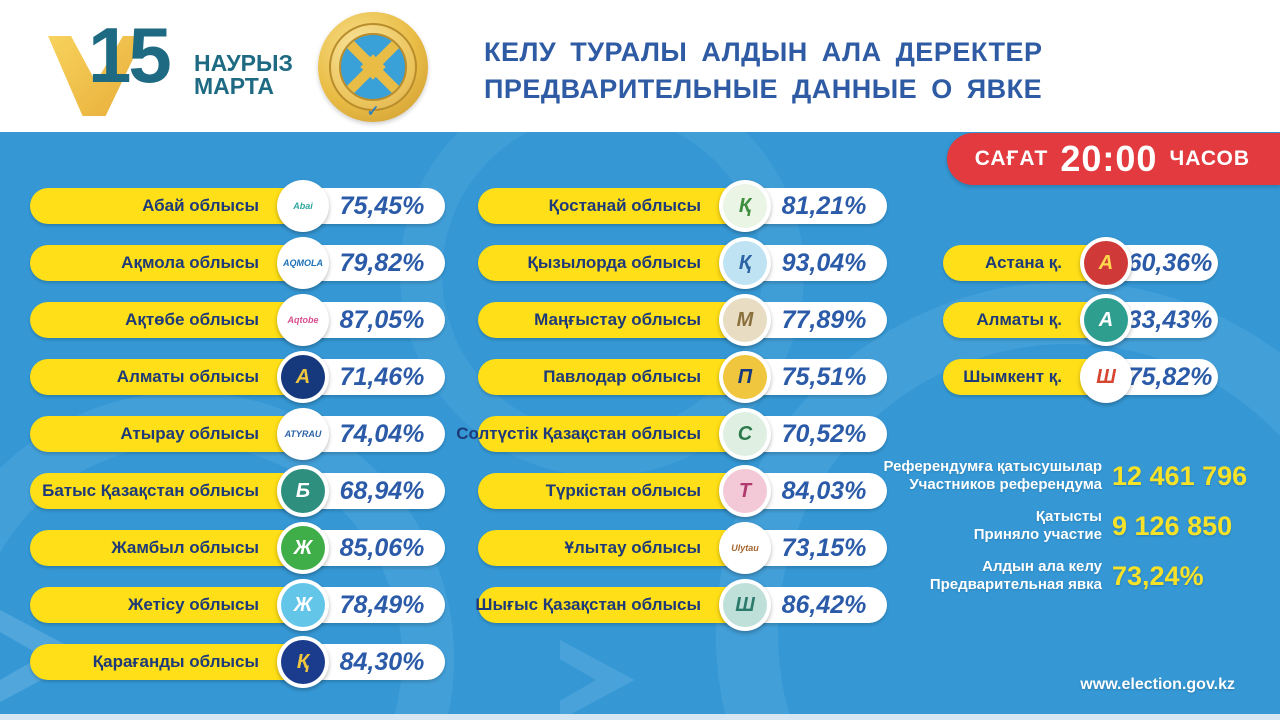 This screenshot has width=1280, height=720. I want to click on time-value: 20:00, so click(1109, 158).